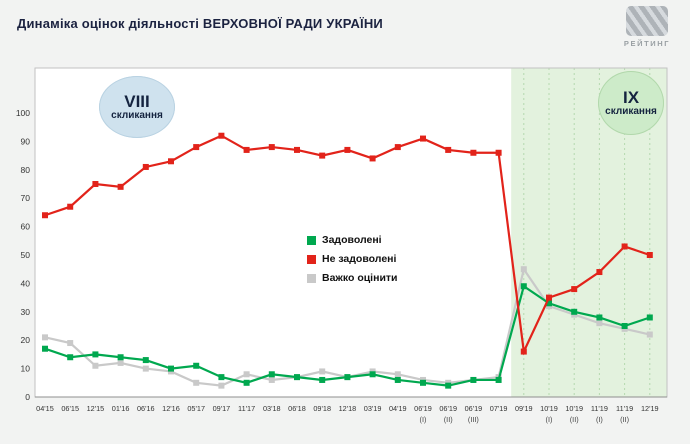 This screenshot has height=444, width=690. I want to click on svg-text: 03'18, so click(272, 408).